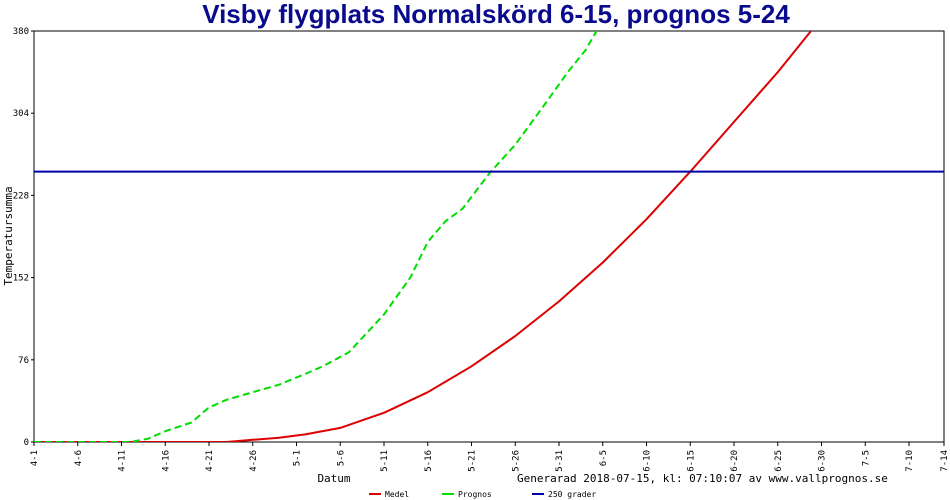 This screenshot has width=950, height=500. What do you see at coordinates (8, 235) in the screenshot?
I see `y-axis-label: Temperatursumma` at bounding box center [8, 235].